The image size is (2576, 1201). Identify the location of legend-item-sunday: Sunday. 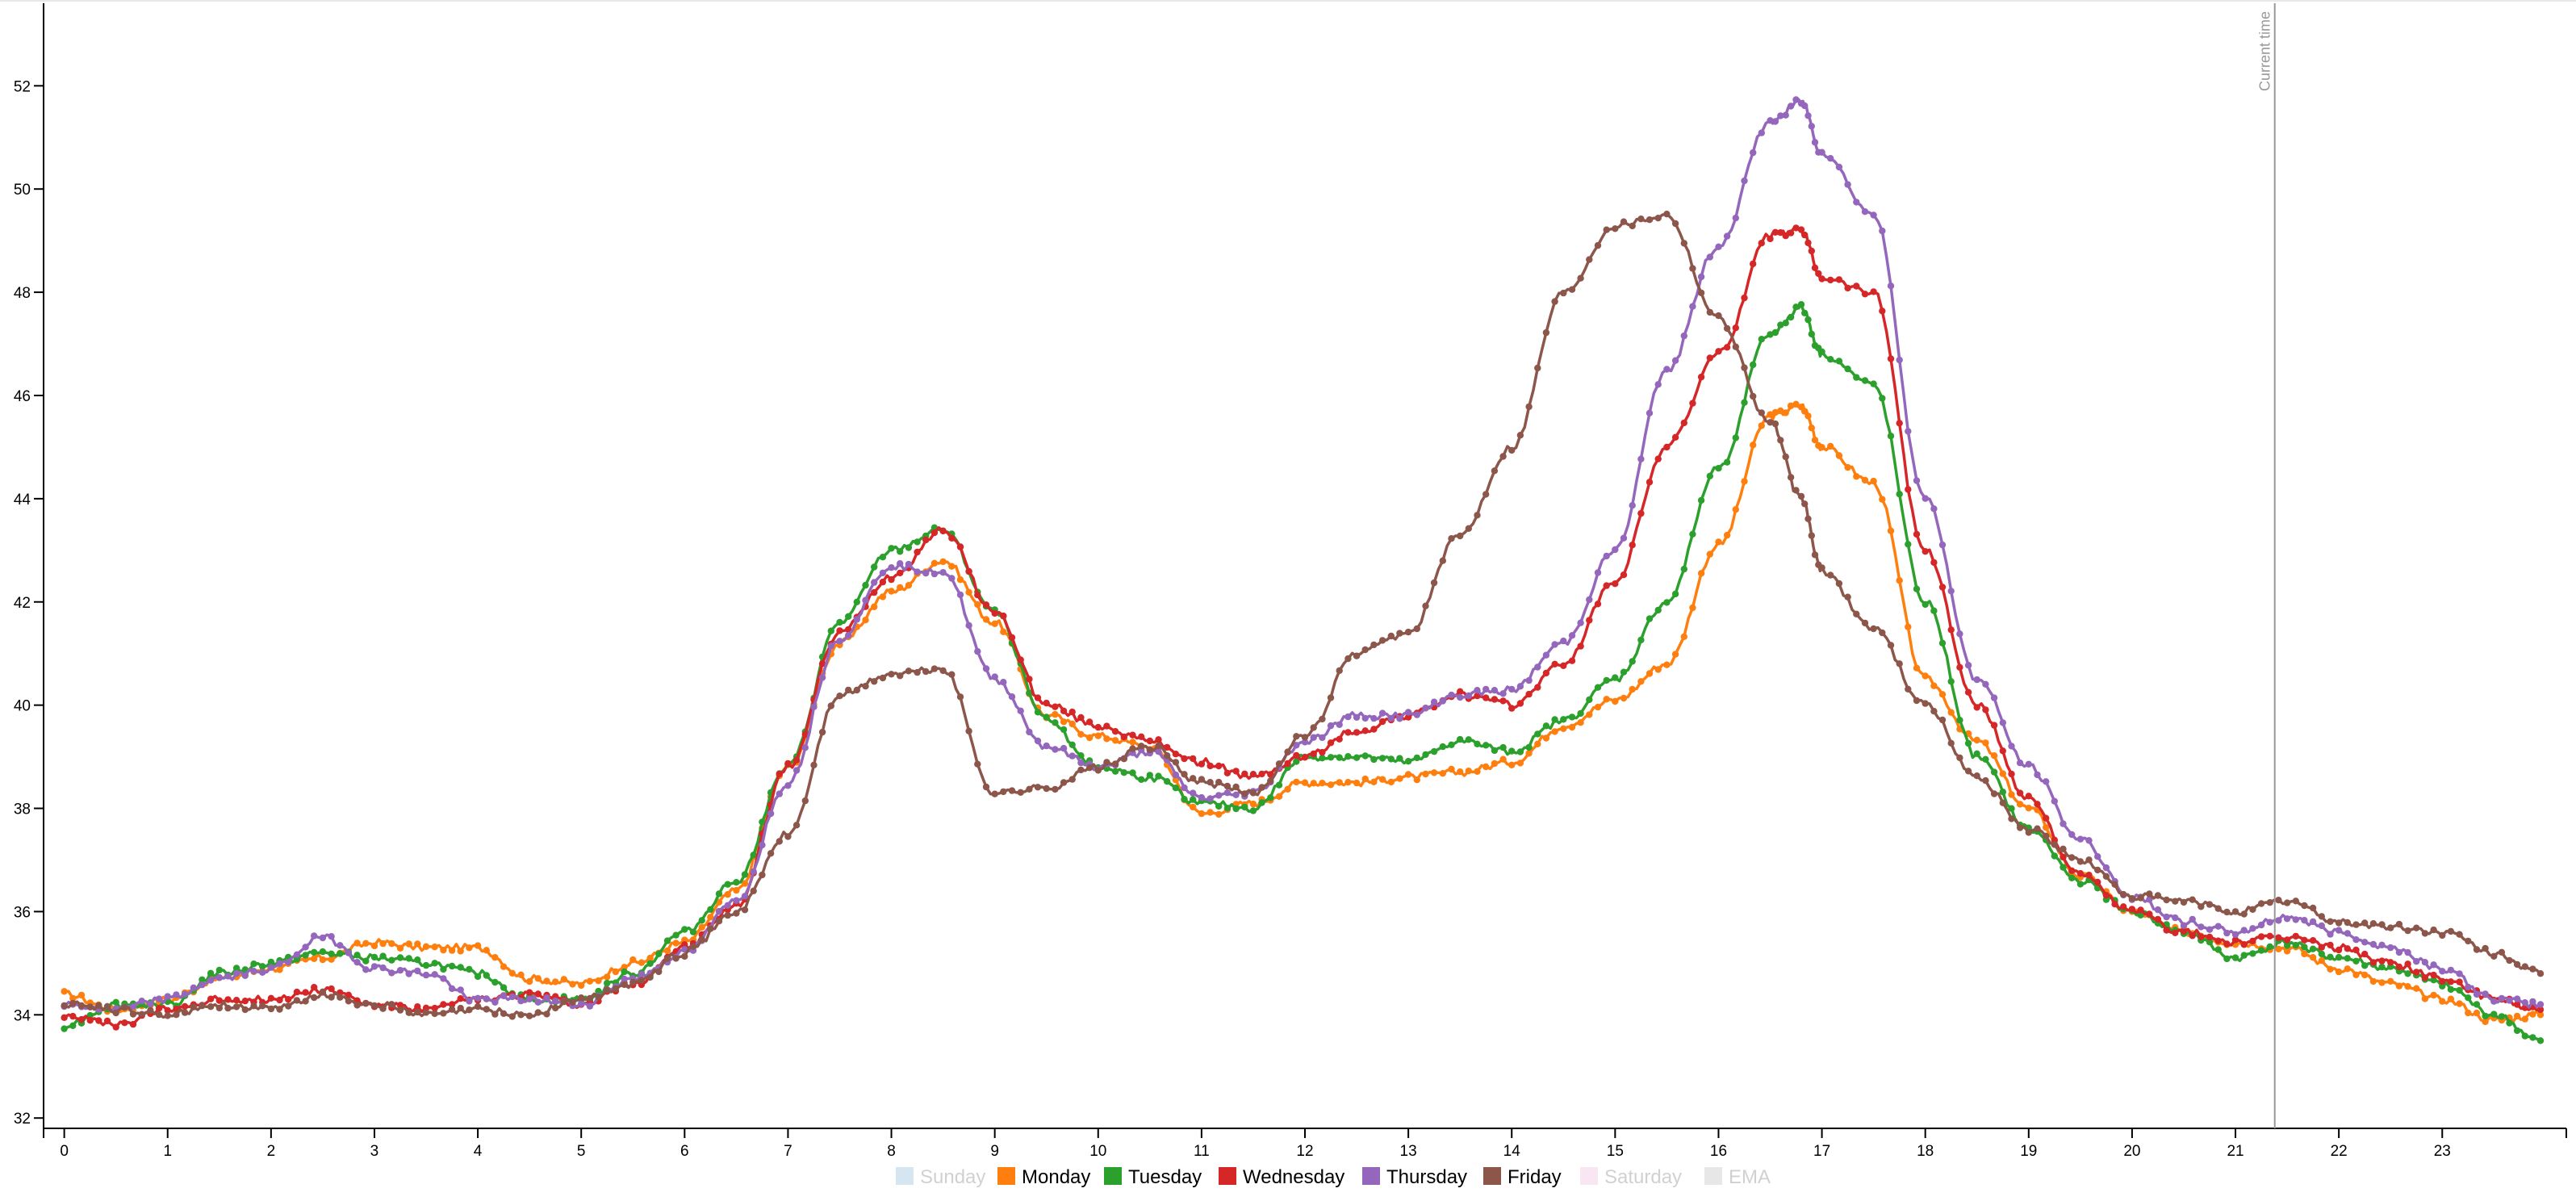
(940, 1177).